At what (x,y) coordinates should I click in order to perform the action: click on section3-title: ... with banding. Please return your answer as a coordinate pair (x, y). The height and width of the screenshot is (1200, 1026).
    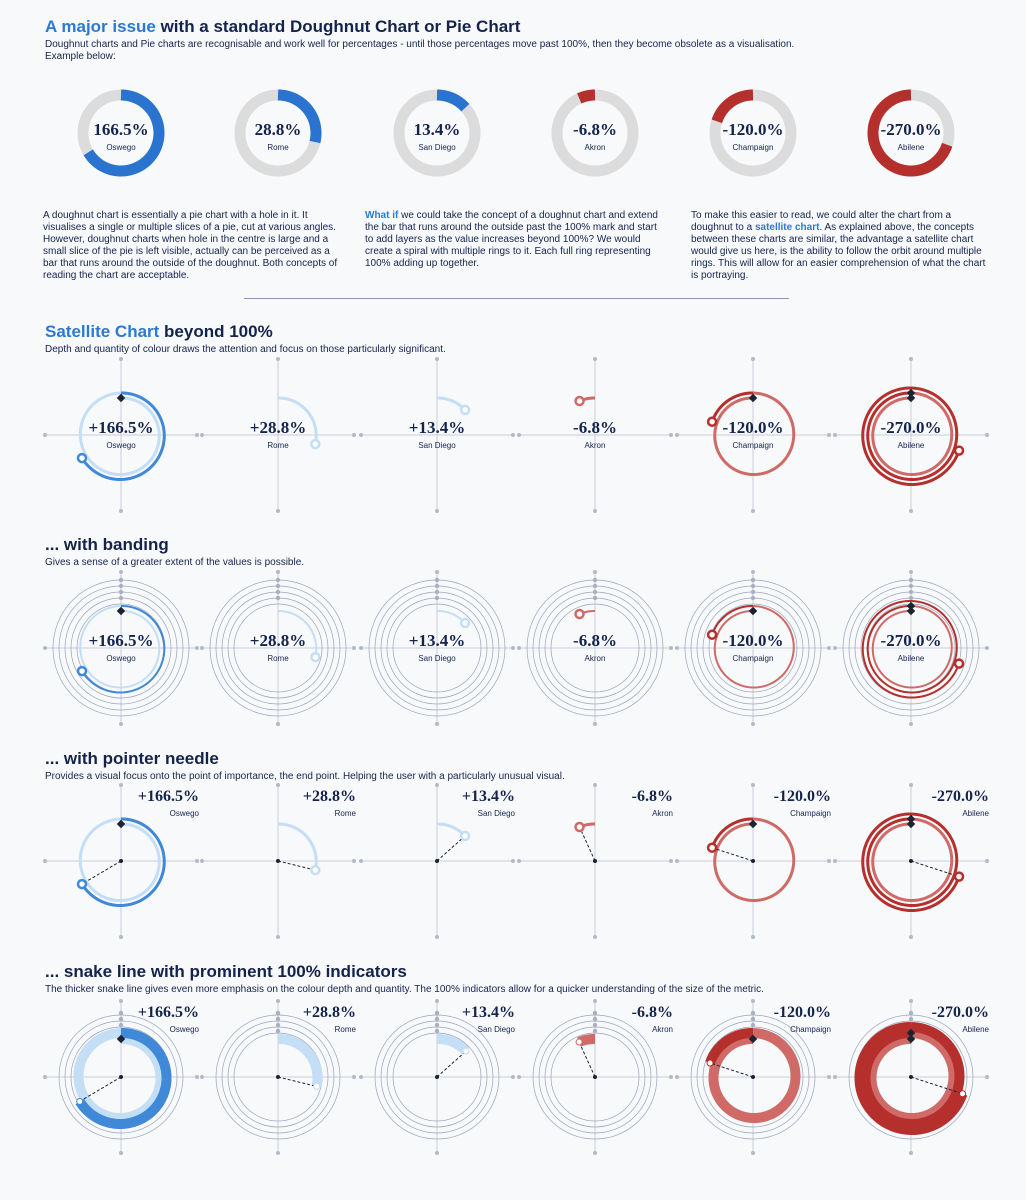
    Looking at the image, I should click on (107, 544).